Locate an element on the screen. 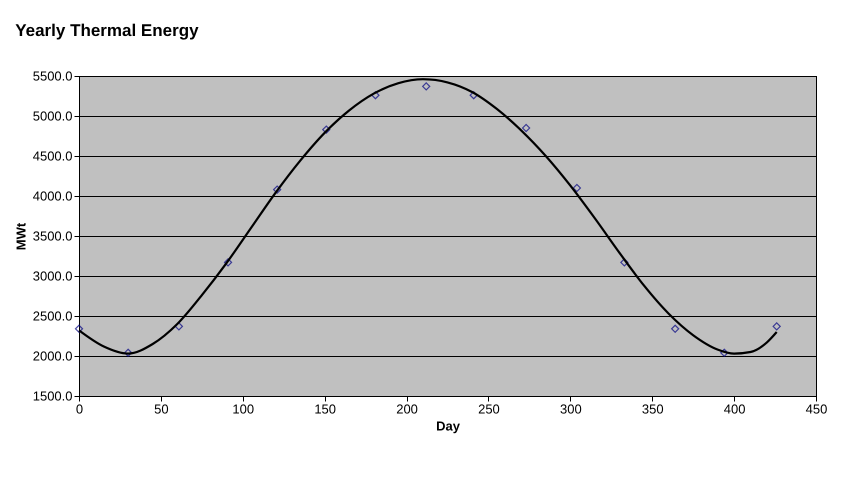 The width and height of the screenshot is (846, 483). x-tick-label: 250 is located at coordinates (489, 409).